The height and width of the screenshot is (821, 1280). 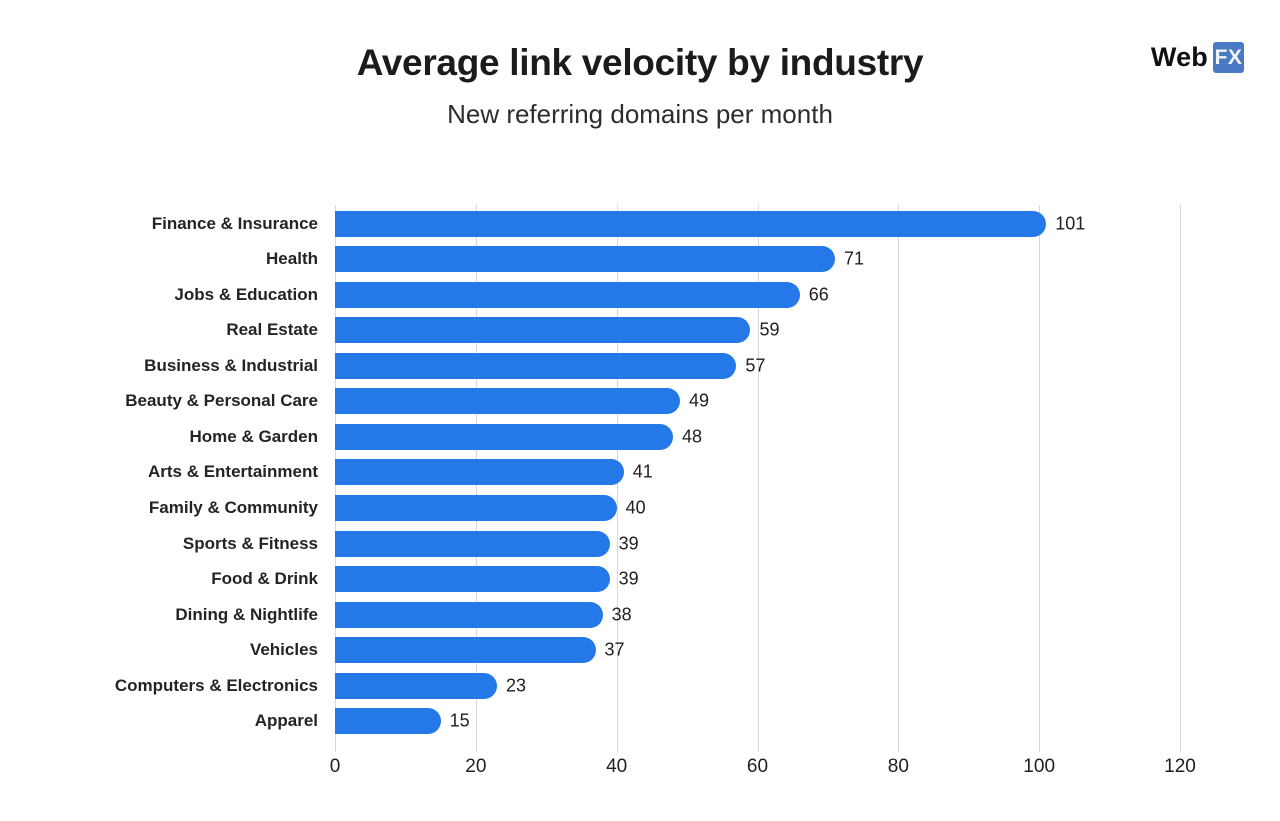 I want to click on bar-value-label: 66, so click(x=818, y=294).